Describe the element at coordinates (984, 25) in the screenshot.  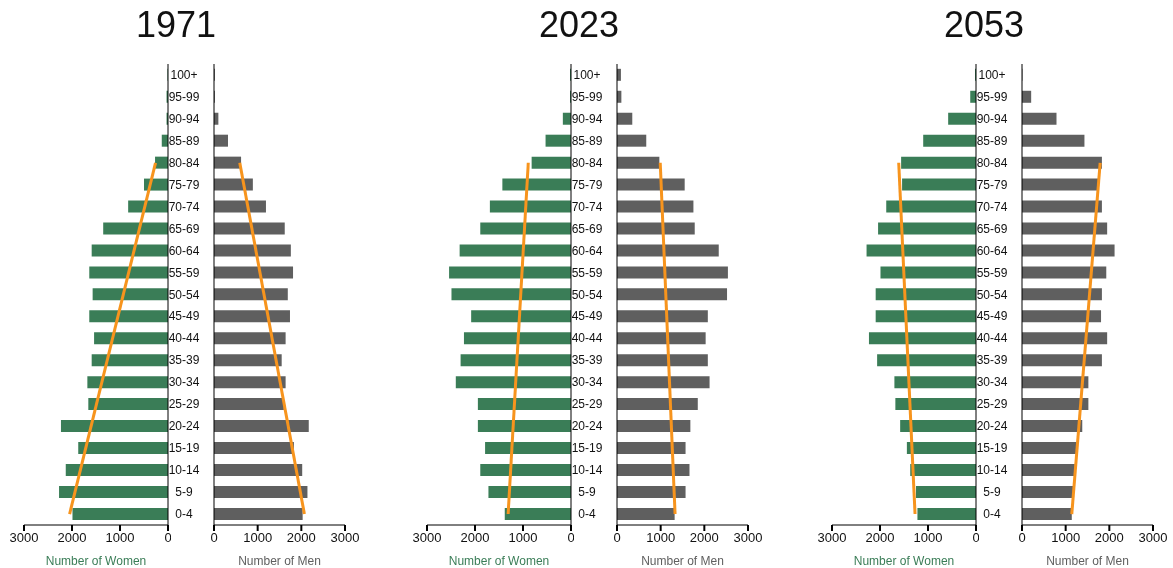
I see `chart-title: 2053` at that location.